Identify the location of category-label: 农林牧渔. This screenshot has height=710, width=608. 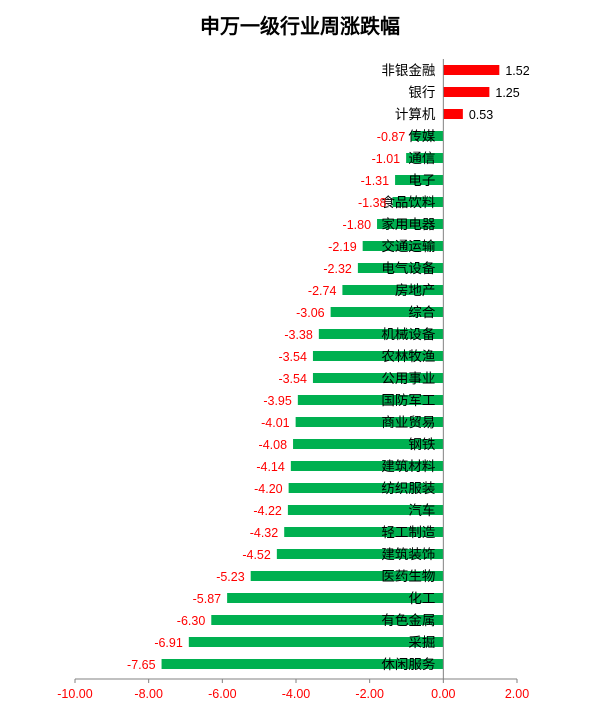
(408, 357).